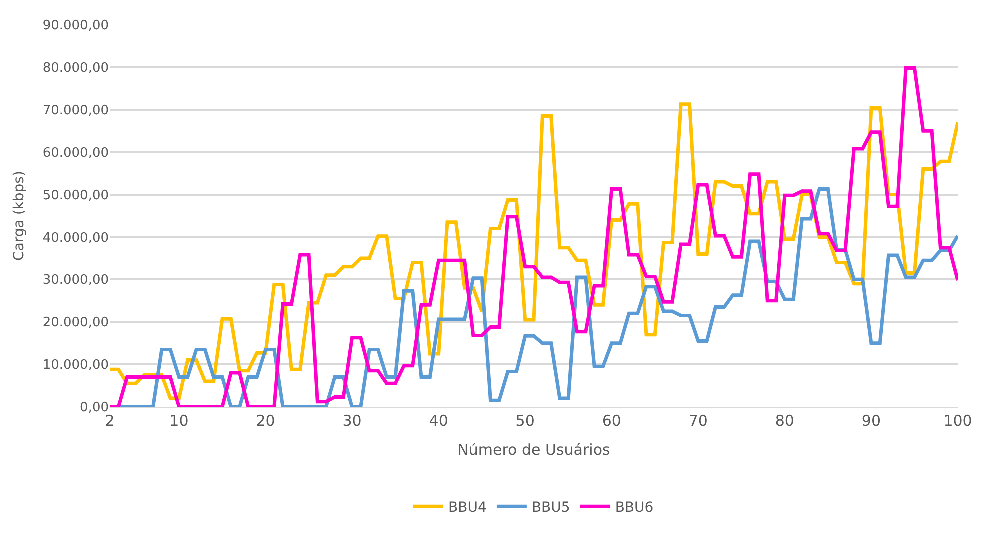 The width and height of the screenshot is (984, 535). What do you see at coordinates (75, 153) in the screenshot?
I see `y-tick-label: 60.000,00` at bounding box center [75, 153].